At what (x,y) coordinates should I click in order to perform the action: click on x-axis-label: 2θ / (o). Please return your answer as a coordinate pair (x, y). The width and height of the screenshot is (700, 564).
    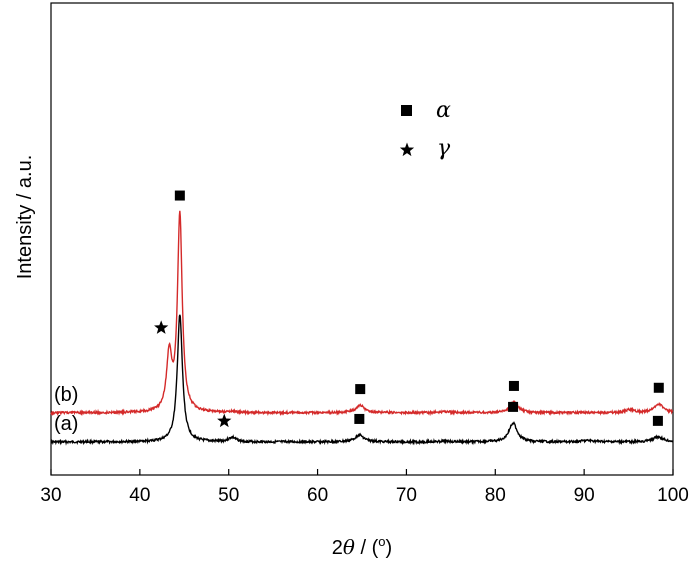
    Looking at the image, I should click on (362, 546).